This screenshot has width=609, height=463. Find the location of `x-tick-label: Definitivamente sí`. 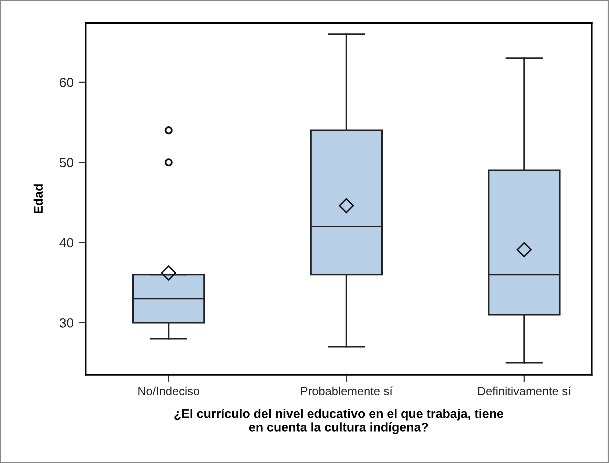

x-tick-label: Definitivamente sí is located at coordinates (525, 391).